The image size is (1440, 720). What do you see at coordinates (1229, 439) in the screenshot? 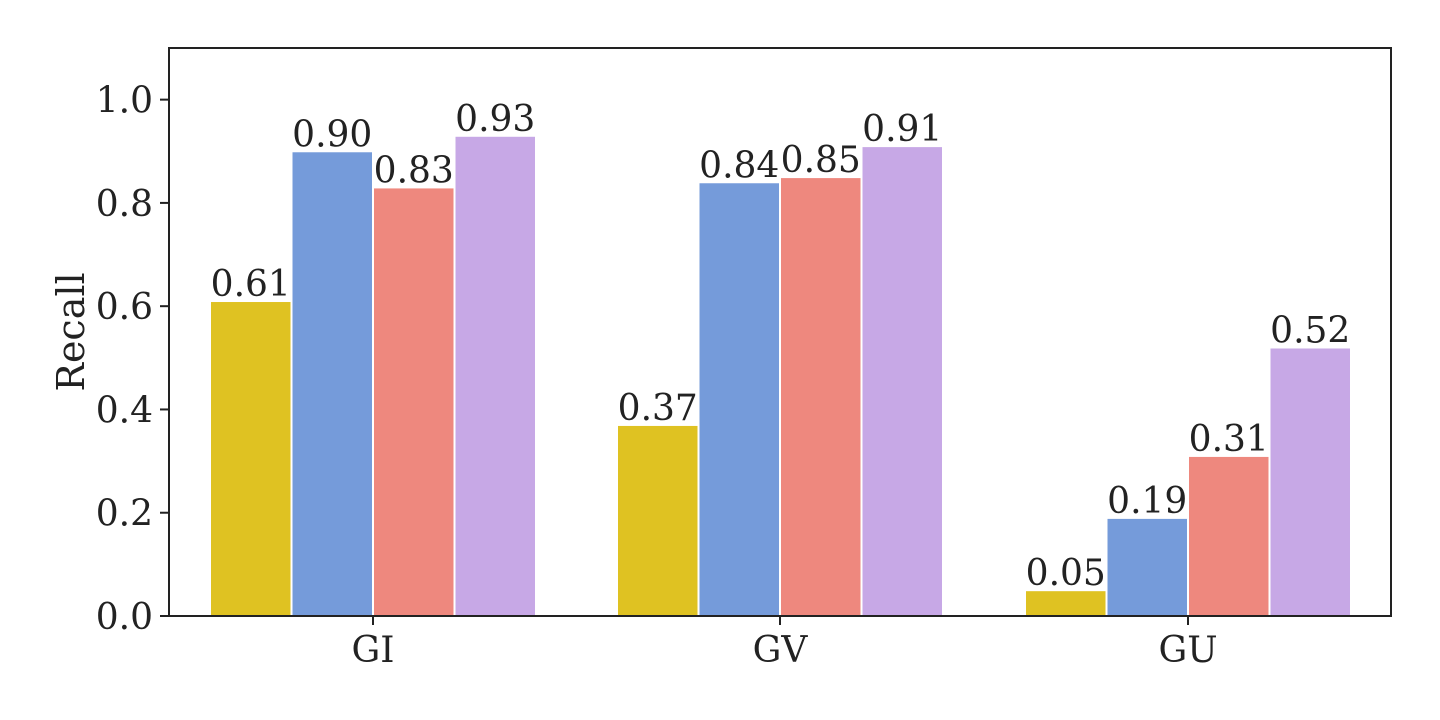
I see `data-label-gu-series-3: 0.31` at bounding box center [1229, 439].